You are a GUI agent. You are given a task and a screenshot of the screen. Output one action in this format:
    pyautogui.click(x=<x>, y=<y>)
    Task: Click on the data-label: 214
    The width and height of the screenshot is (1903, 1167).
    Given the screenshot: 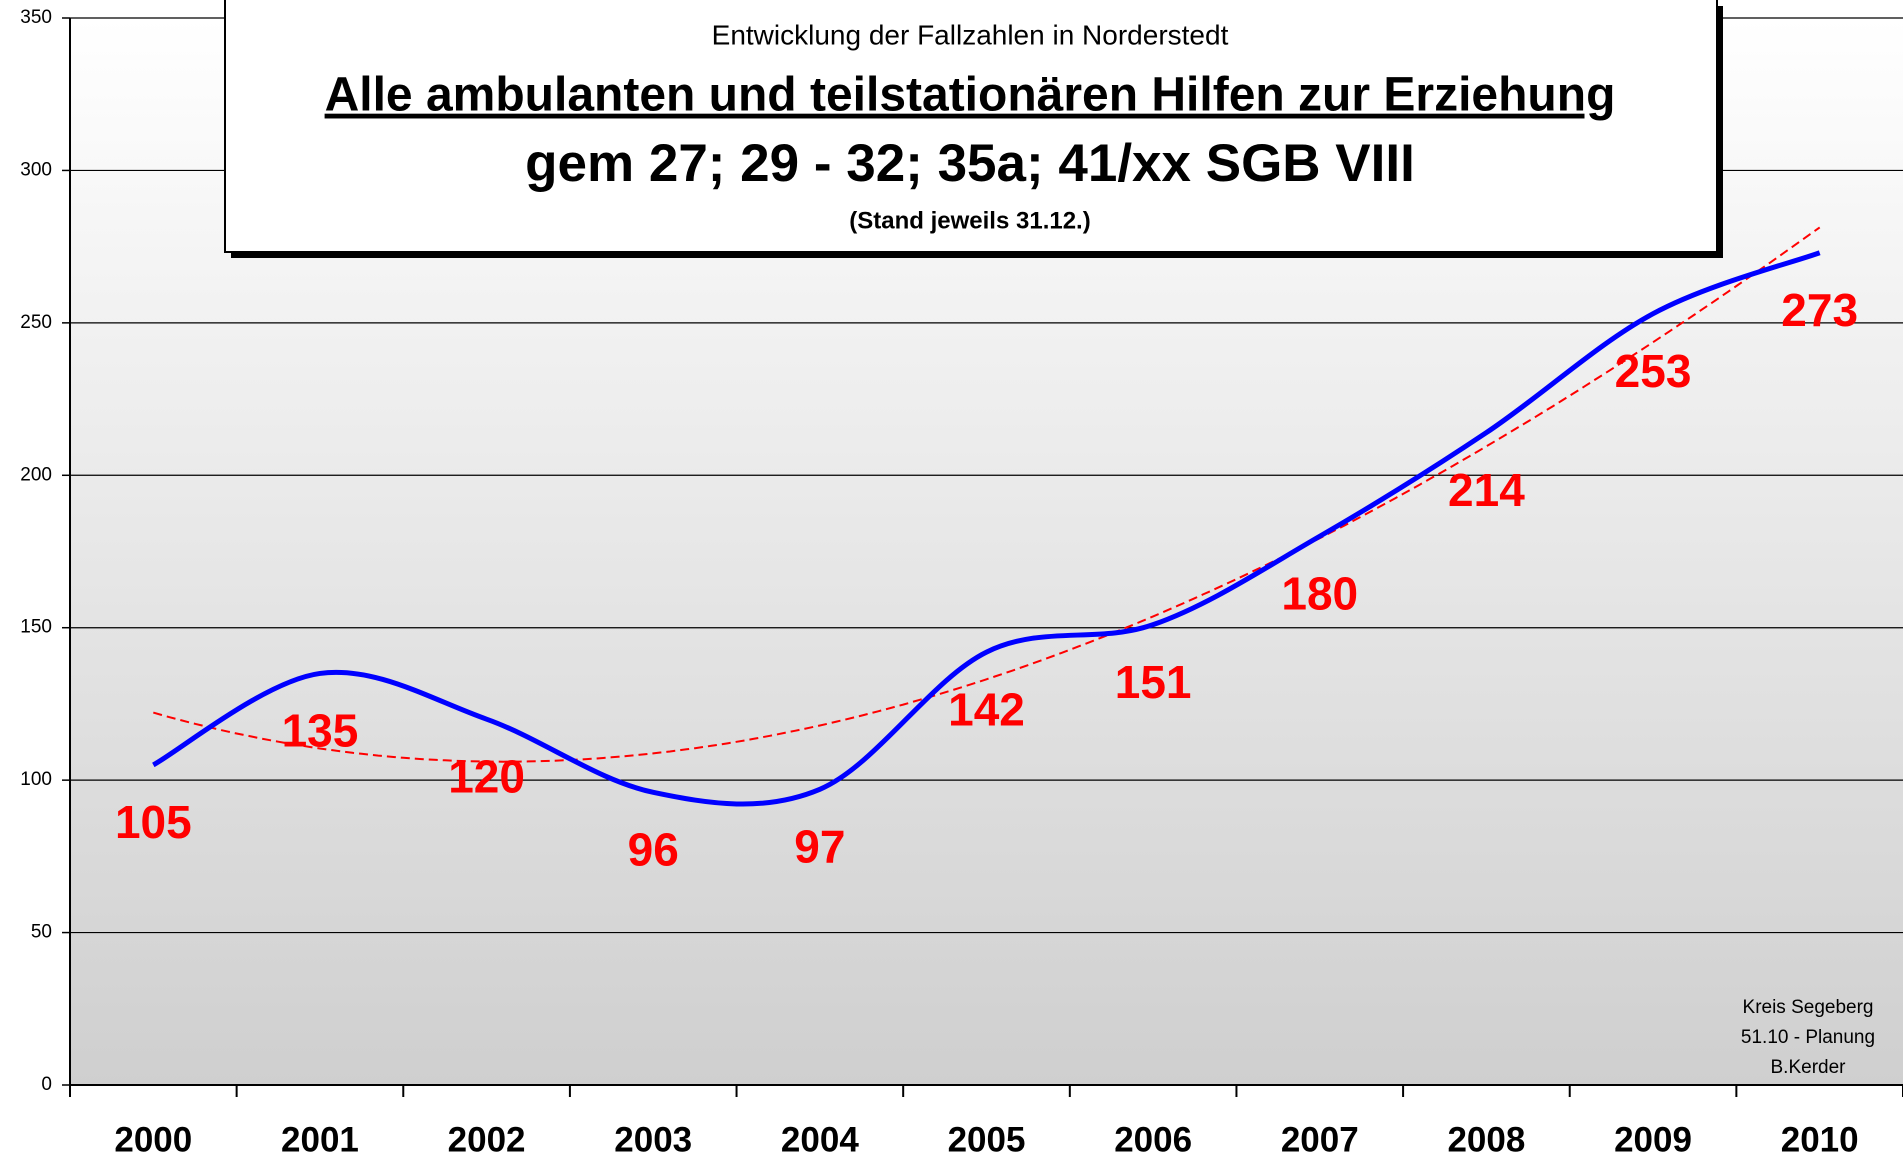 What is the action you would take?
    pyautogui.click(x=1486, y=490)
    